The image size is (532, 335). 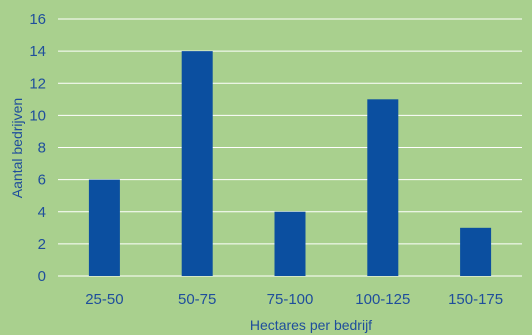 I want to click on x-tick-label: 25-50, so click(x=104, y=299).